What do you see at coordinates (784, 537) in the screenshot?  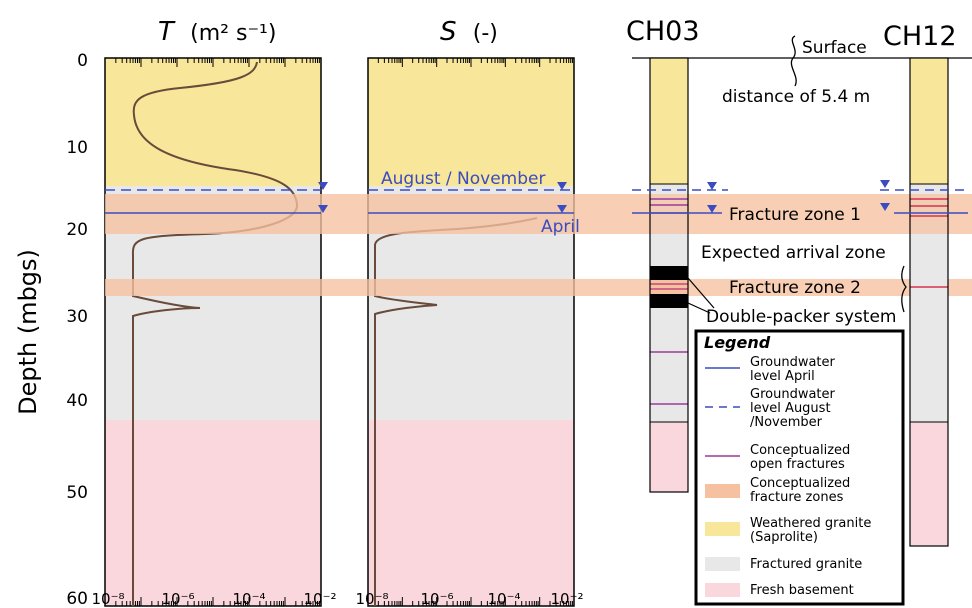 I see `legend-weathered-line2: (Saprolite)` at bounding box center [784, 537].